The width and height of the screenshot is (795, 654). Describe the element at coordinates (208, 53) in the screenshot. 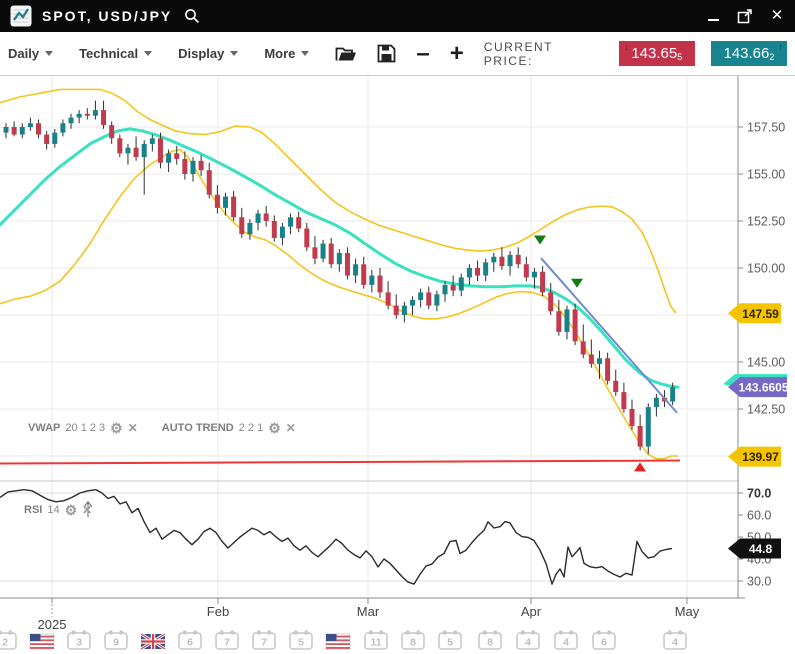

I see `menu-display: Display` at that location.